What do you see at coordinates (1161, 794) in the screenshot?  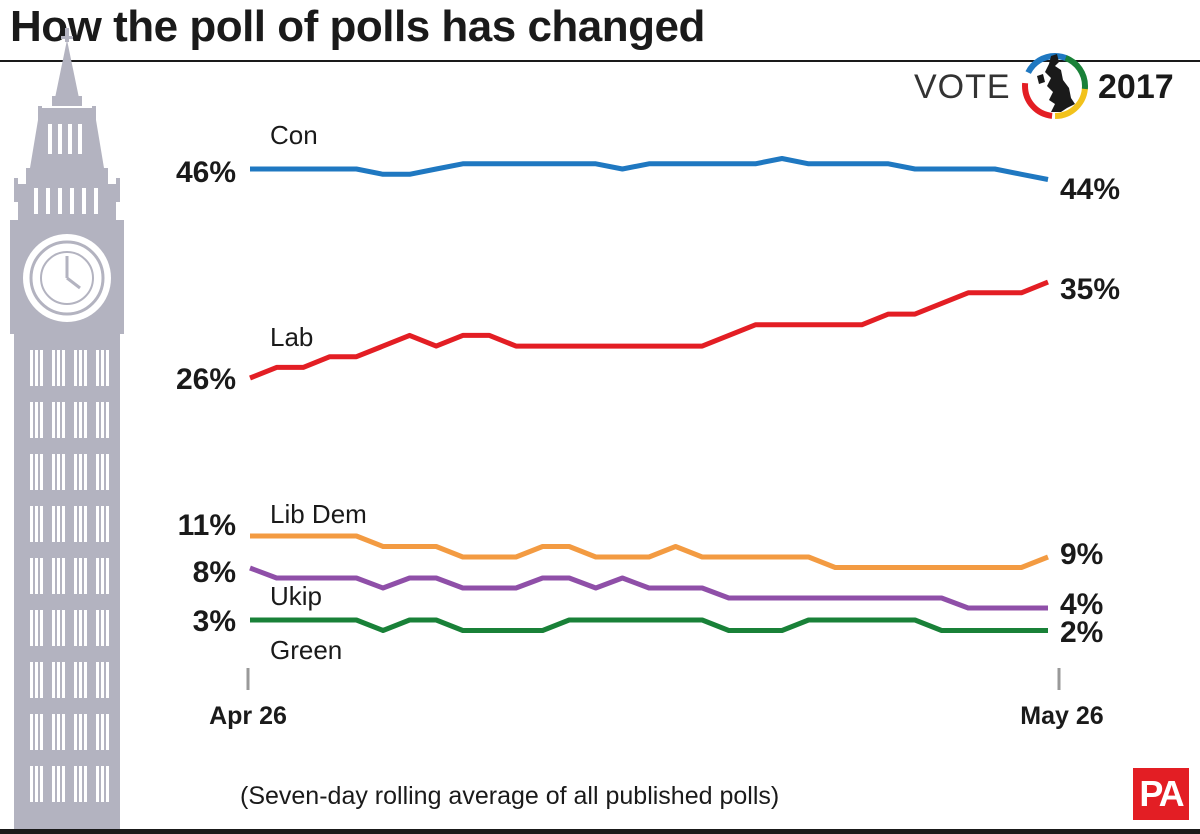 I see `pa-logo: PA` at bounding box center [1161, 794].